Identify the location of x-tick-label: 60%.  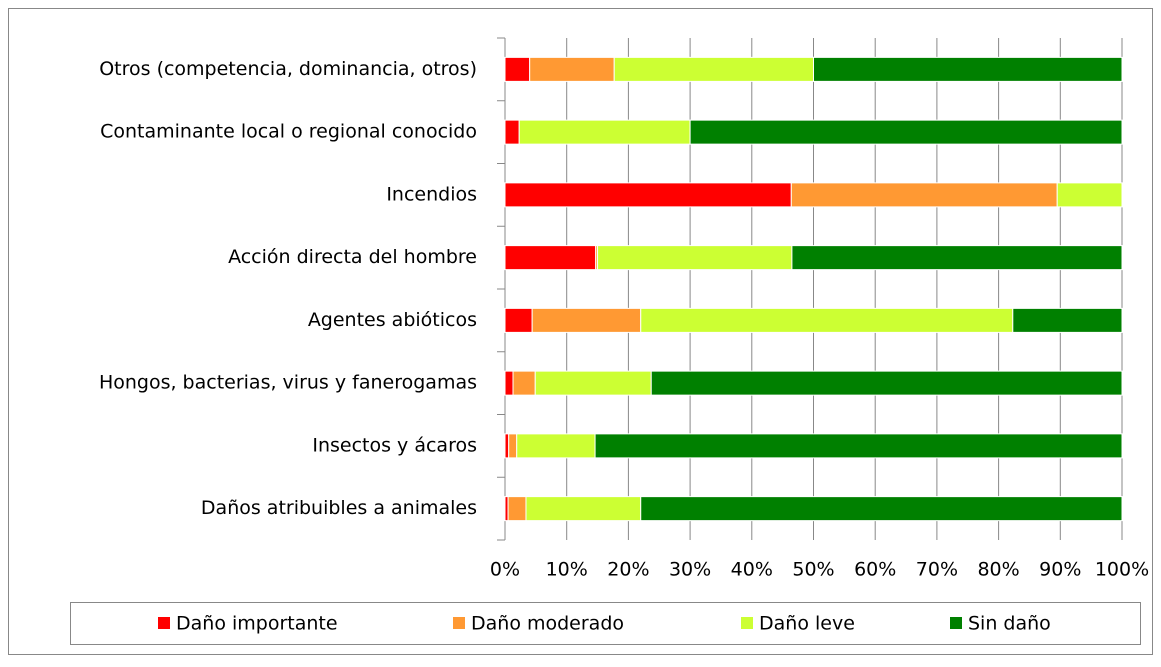
(875, 570).